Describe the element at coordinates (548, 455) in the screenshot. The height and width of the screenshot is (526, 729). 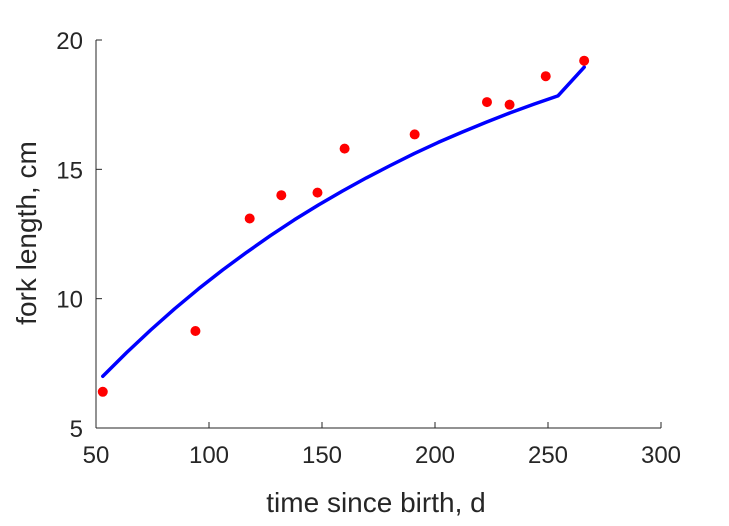
I see `x-tick-label: 250` at that location.